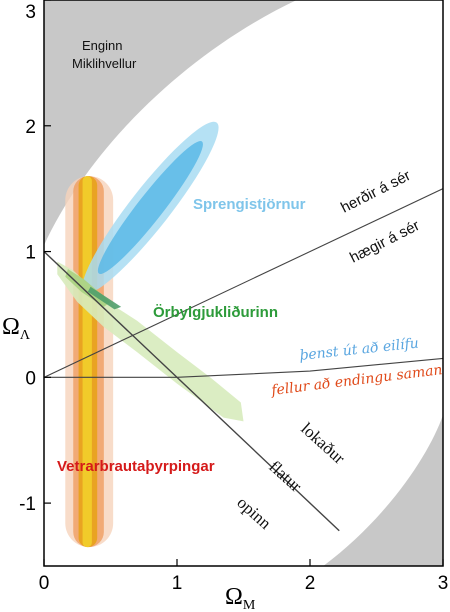 The width and height of the screenshot is (450, 612). Describe the element at coordinates (150, 341) in the screenshot. I see `cmb-contours` at that location.